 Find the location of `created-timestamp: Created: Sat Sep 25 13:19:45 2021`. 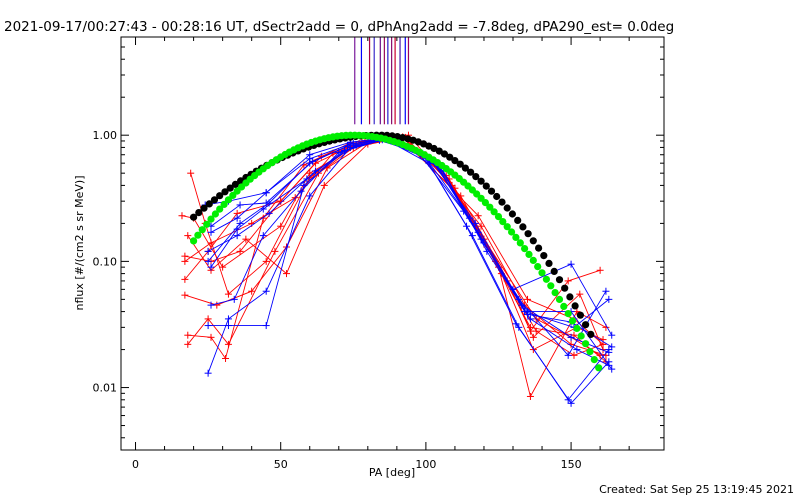

created-timestamp: Created: Sat Sep 25 13:19:45 2021 is located at coordinates (696, 489).